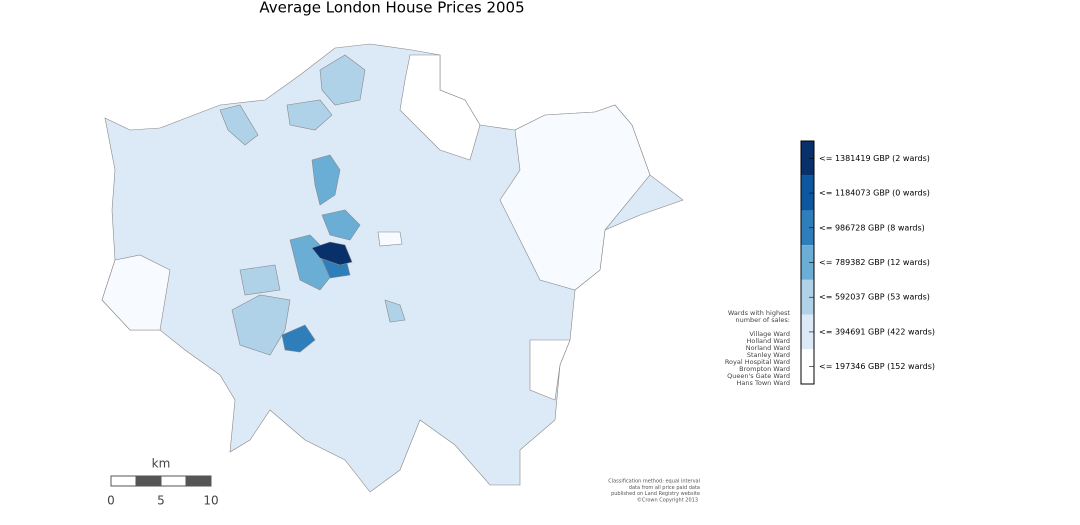 Image resolution: width=1080 pixels, height=525 pixels. What do you see at coordinates (877, 331) in the screenshot?
I see `legend-label: <= 394691 GBP (422 wards)` at bounding box center [877, 331].